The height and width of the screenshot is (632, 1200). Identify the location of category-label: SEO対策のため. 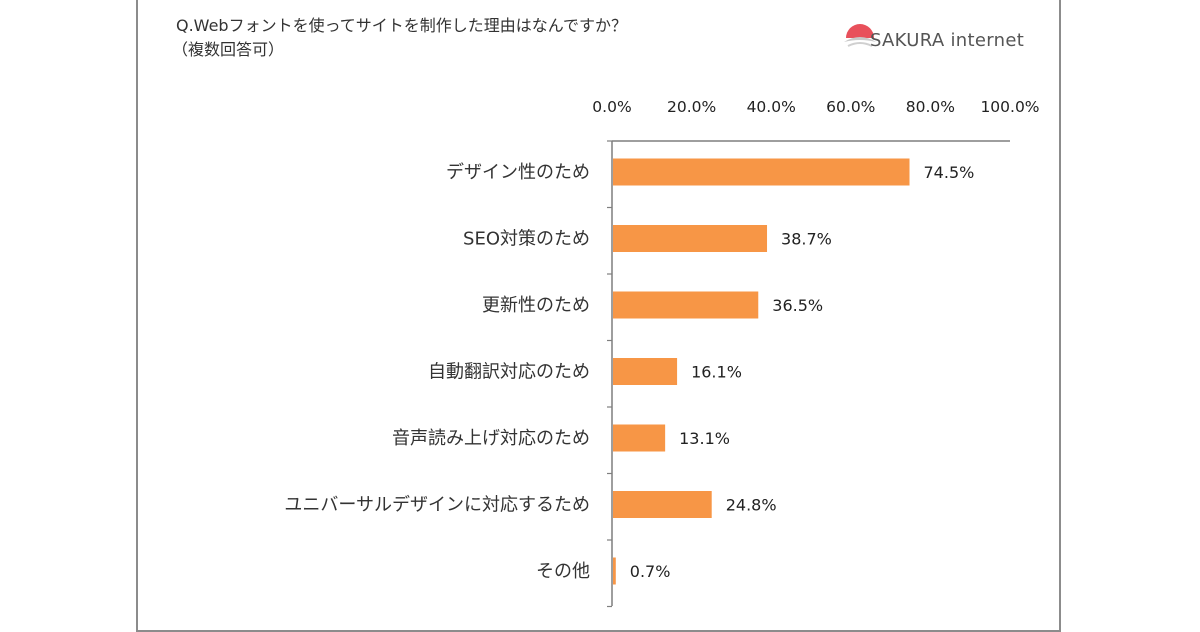
(526, 239).